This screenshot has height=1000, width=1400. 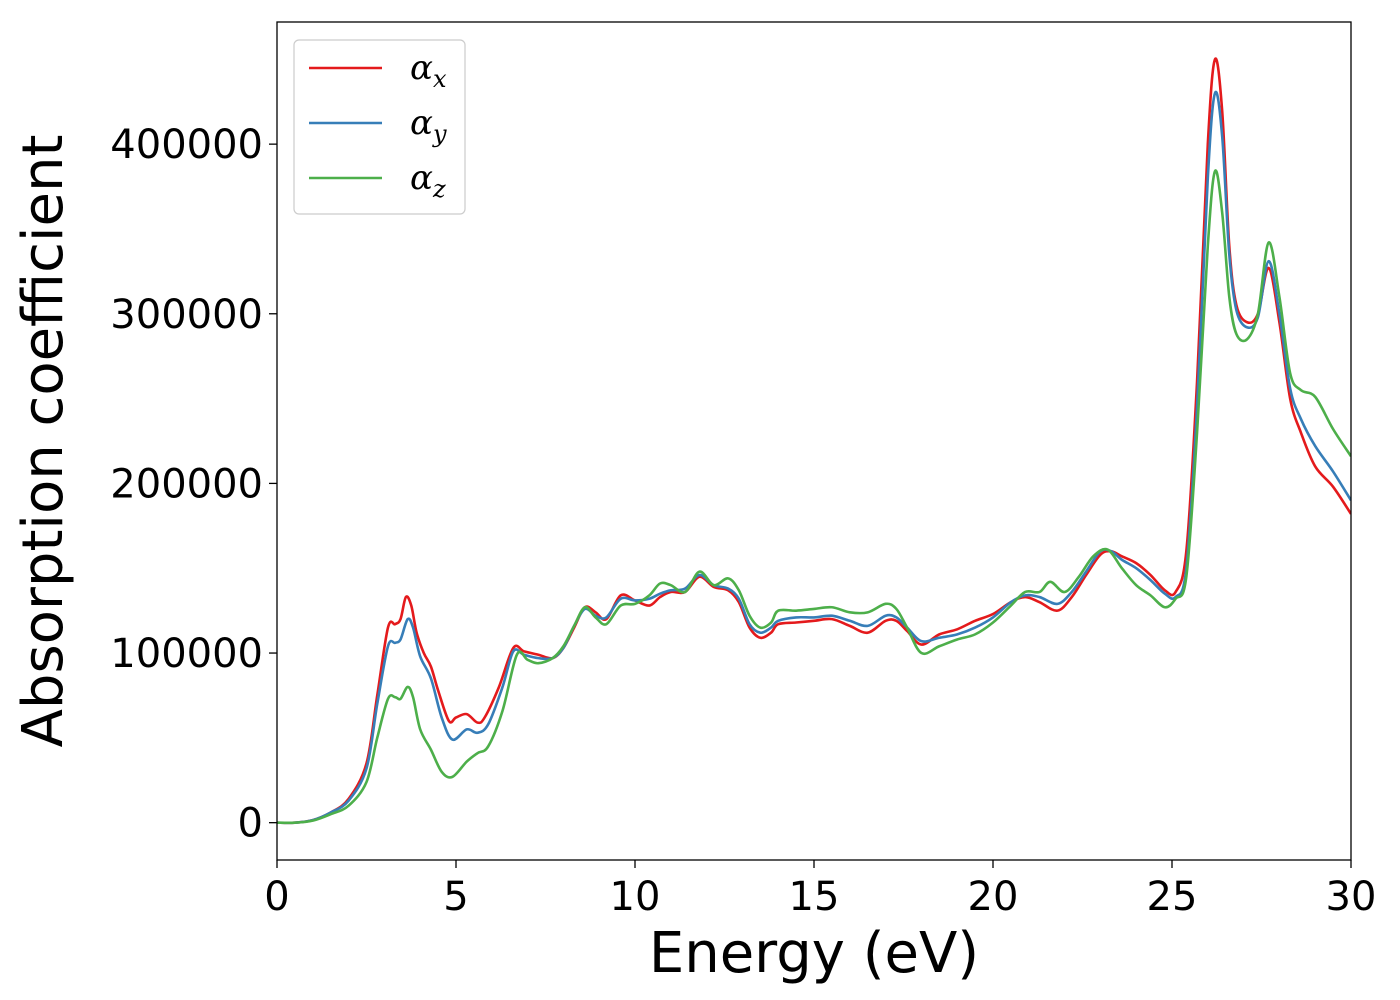 I want to click on x-tick-label: 30, so click(x=1351, y=897).